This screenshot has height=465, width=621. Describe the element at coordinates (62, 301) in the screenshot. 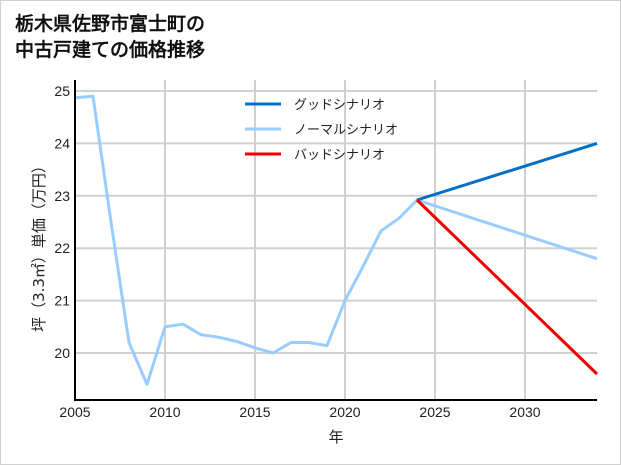

I see `y-tick-label: 21` at that location.